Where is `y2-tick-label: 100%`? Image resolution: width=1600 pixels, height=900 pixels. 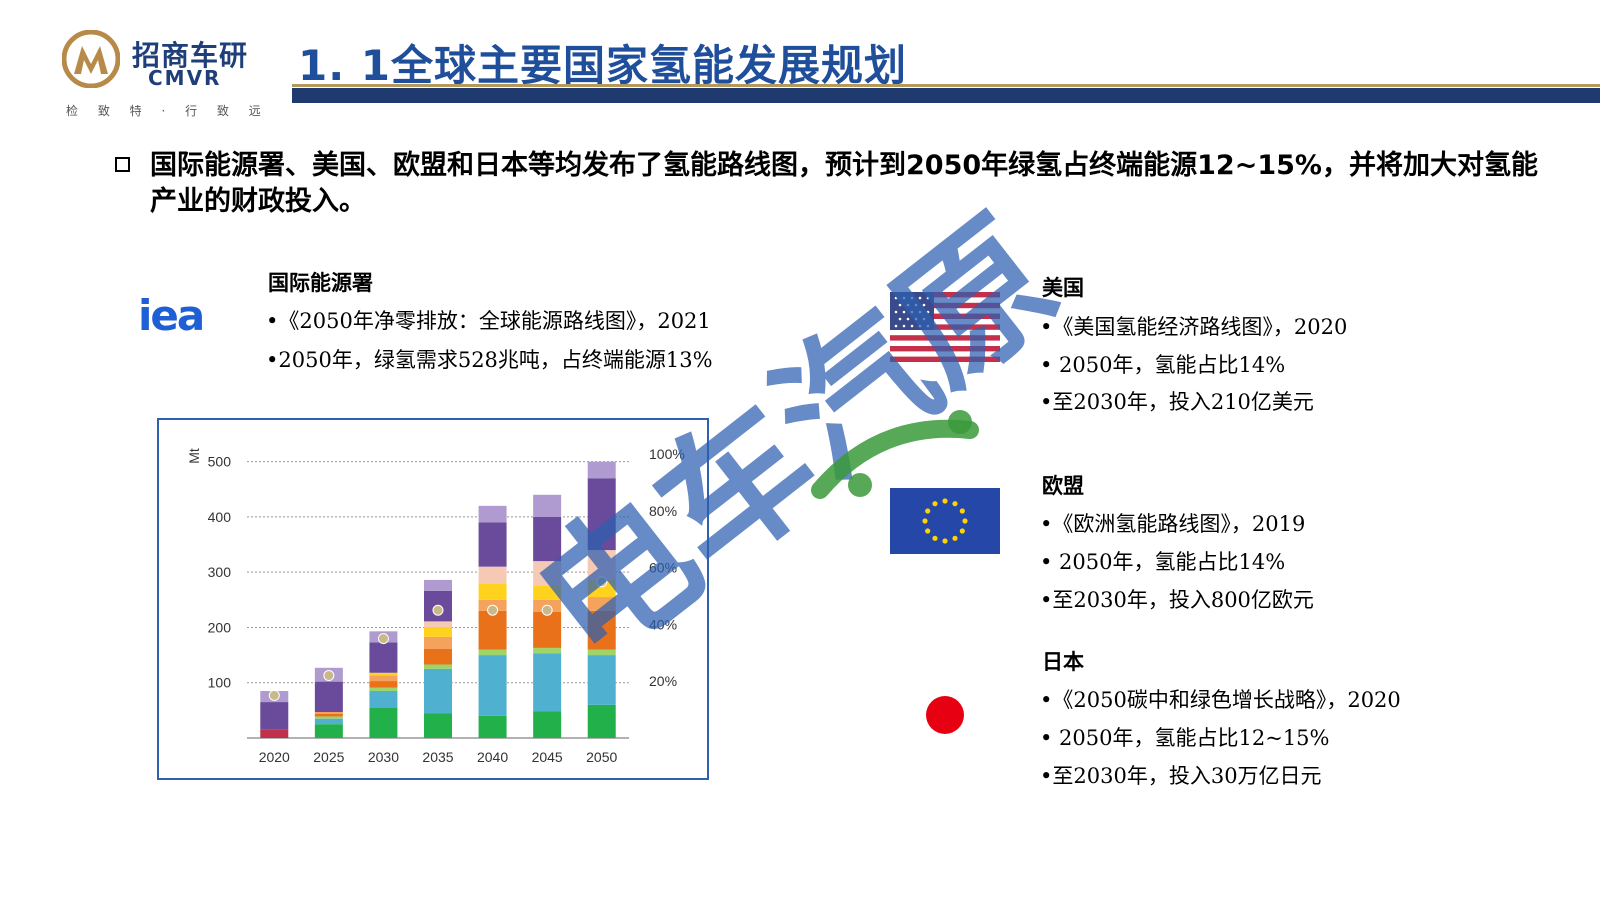
y2-tick-label: 100% is located at coordinates (667, 454).